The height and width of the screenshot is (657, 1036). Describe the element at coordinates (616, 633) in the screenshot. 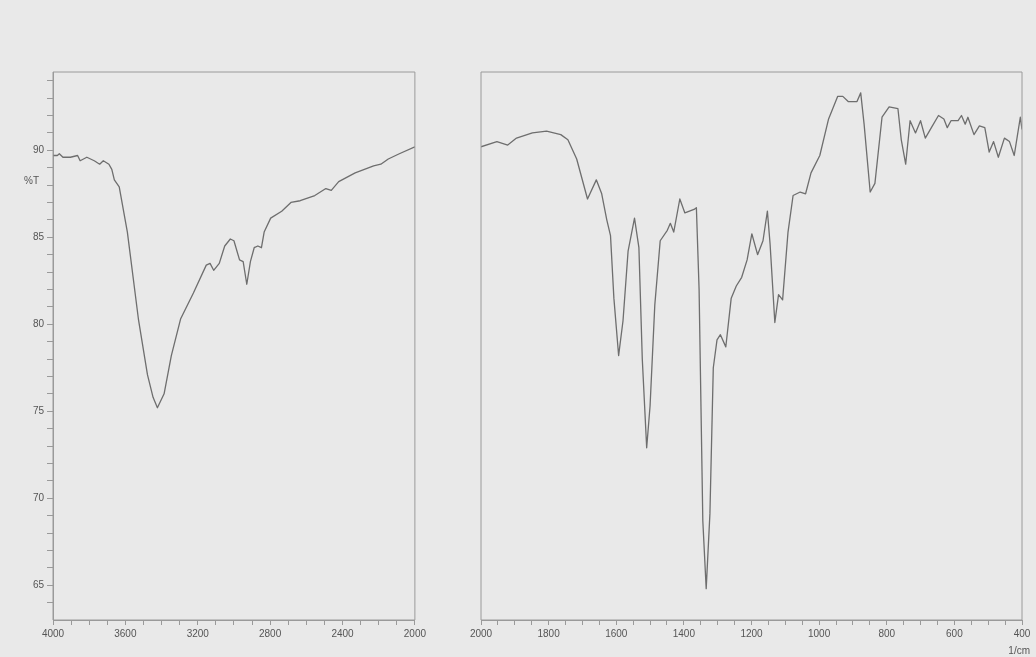

I see `x-tick-label: 1600` at that location.